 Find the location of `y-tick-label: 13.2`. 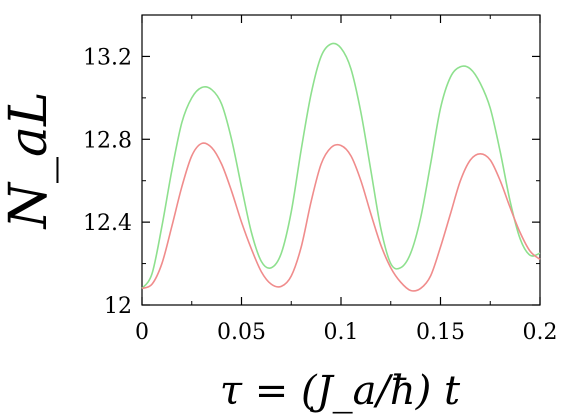

y-tick-label: 13.2 is located at coordinates (107, 57).